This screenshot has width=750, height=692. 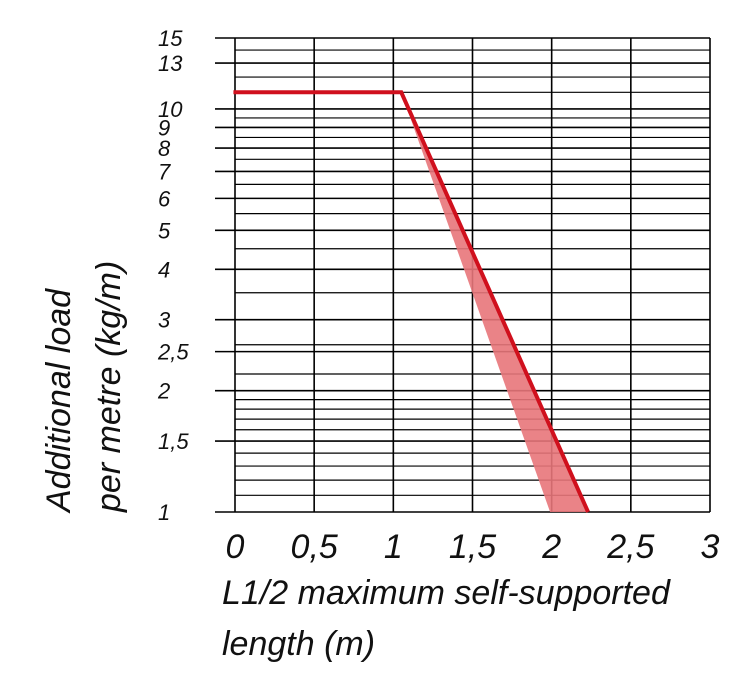 I want to click on y-tick-label: 13, so click(x=170, y=63).